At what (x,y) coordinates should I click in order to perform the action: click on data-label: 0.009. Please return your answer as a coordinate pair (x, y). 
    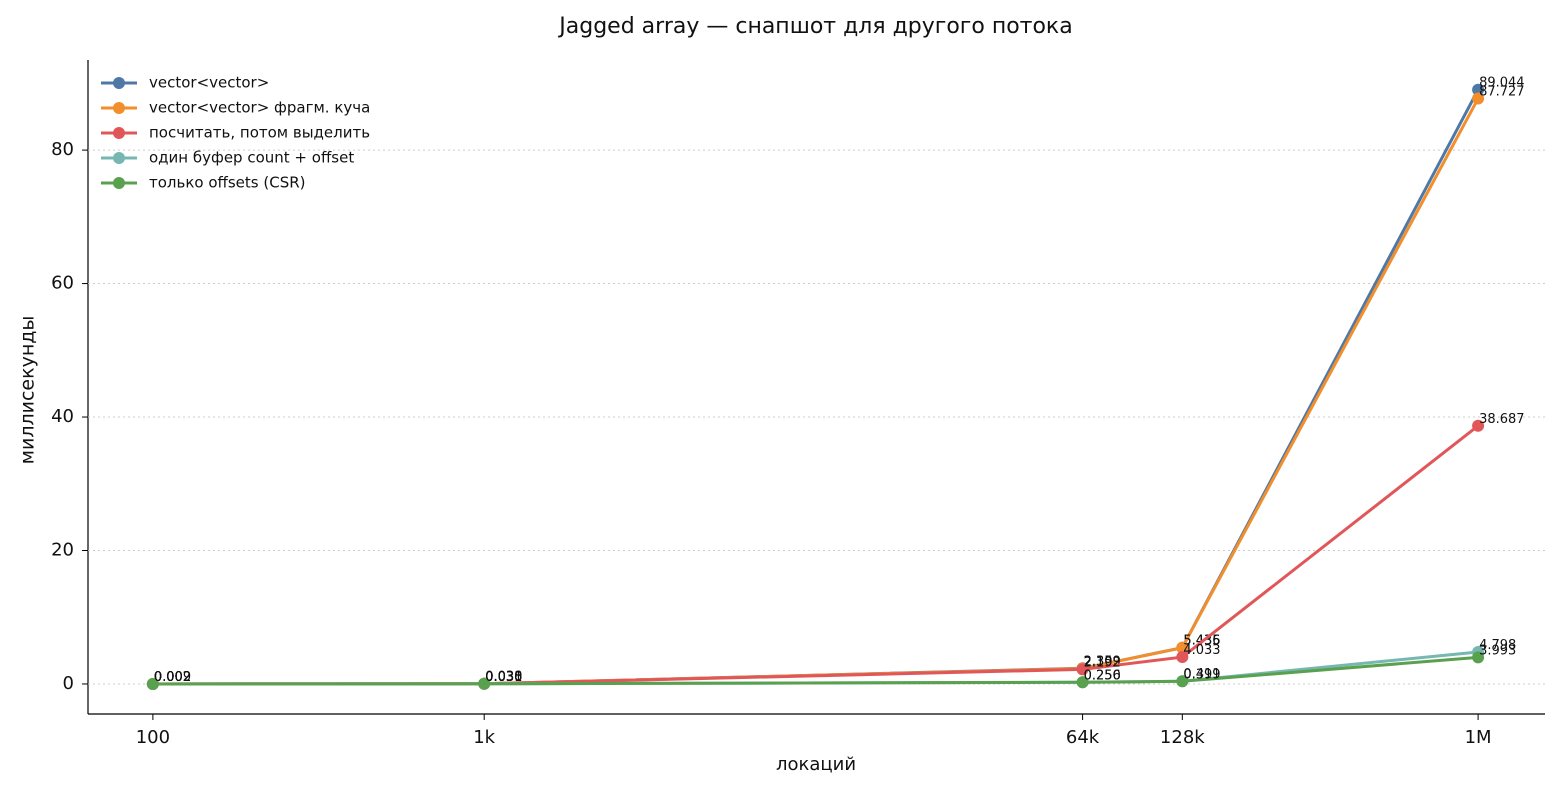
    Looking at the image, I should click on (172, 677).